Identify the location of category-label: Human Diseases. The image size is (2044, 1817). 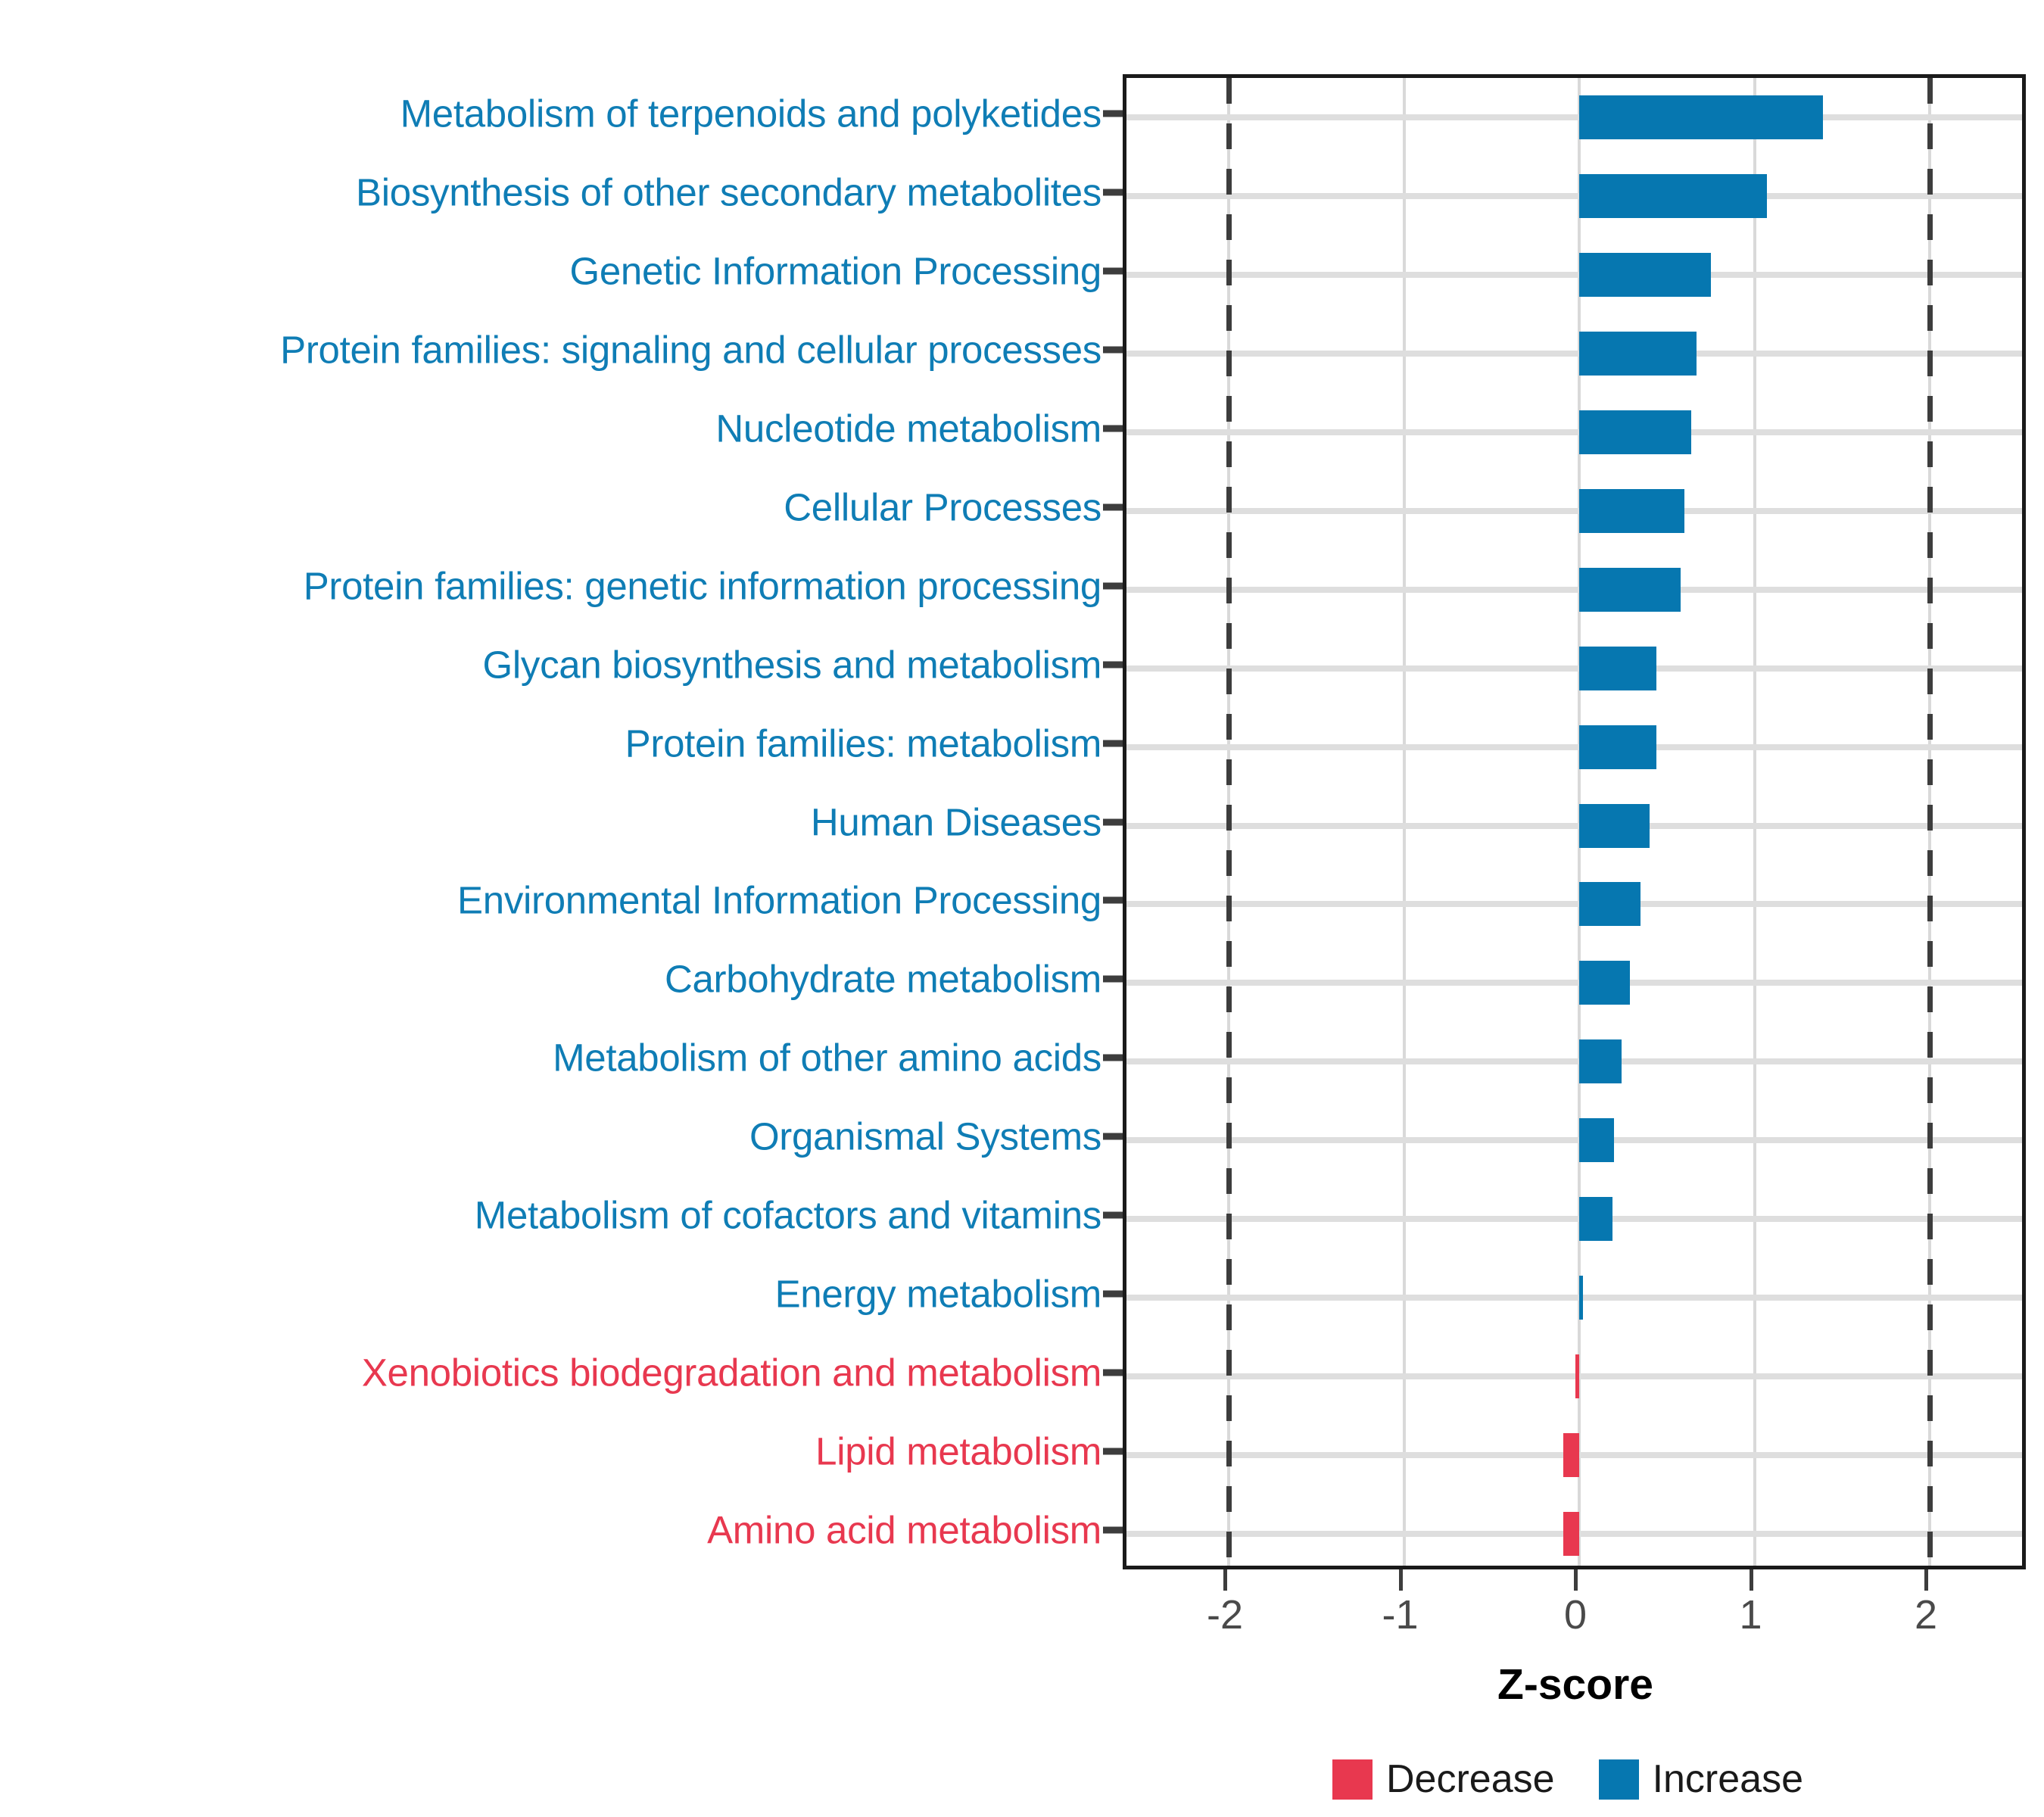
(955, 821).